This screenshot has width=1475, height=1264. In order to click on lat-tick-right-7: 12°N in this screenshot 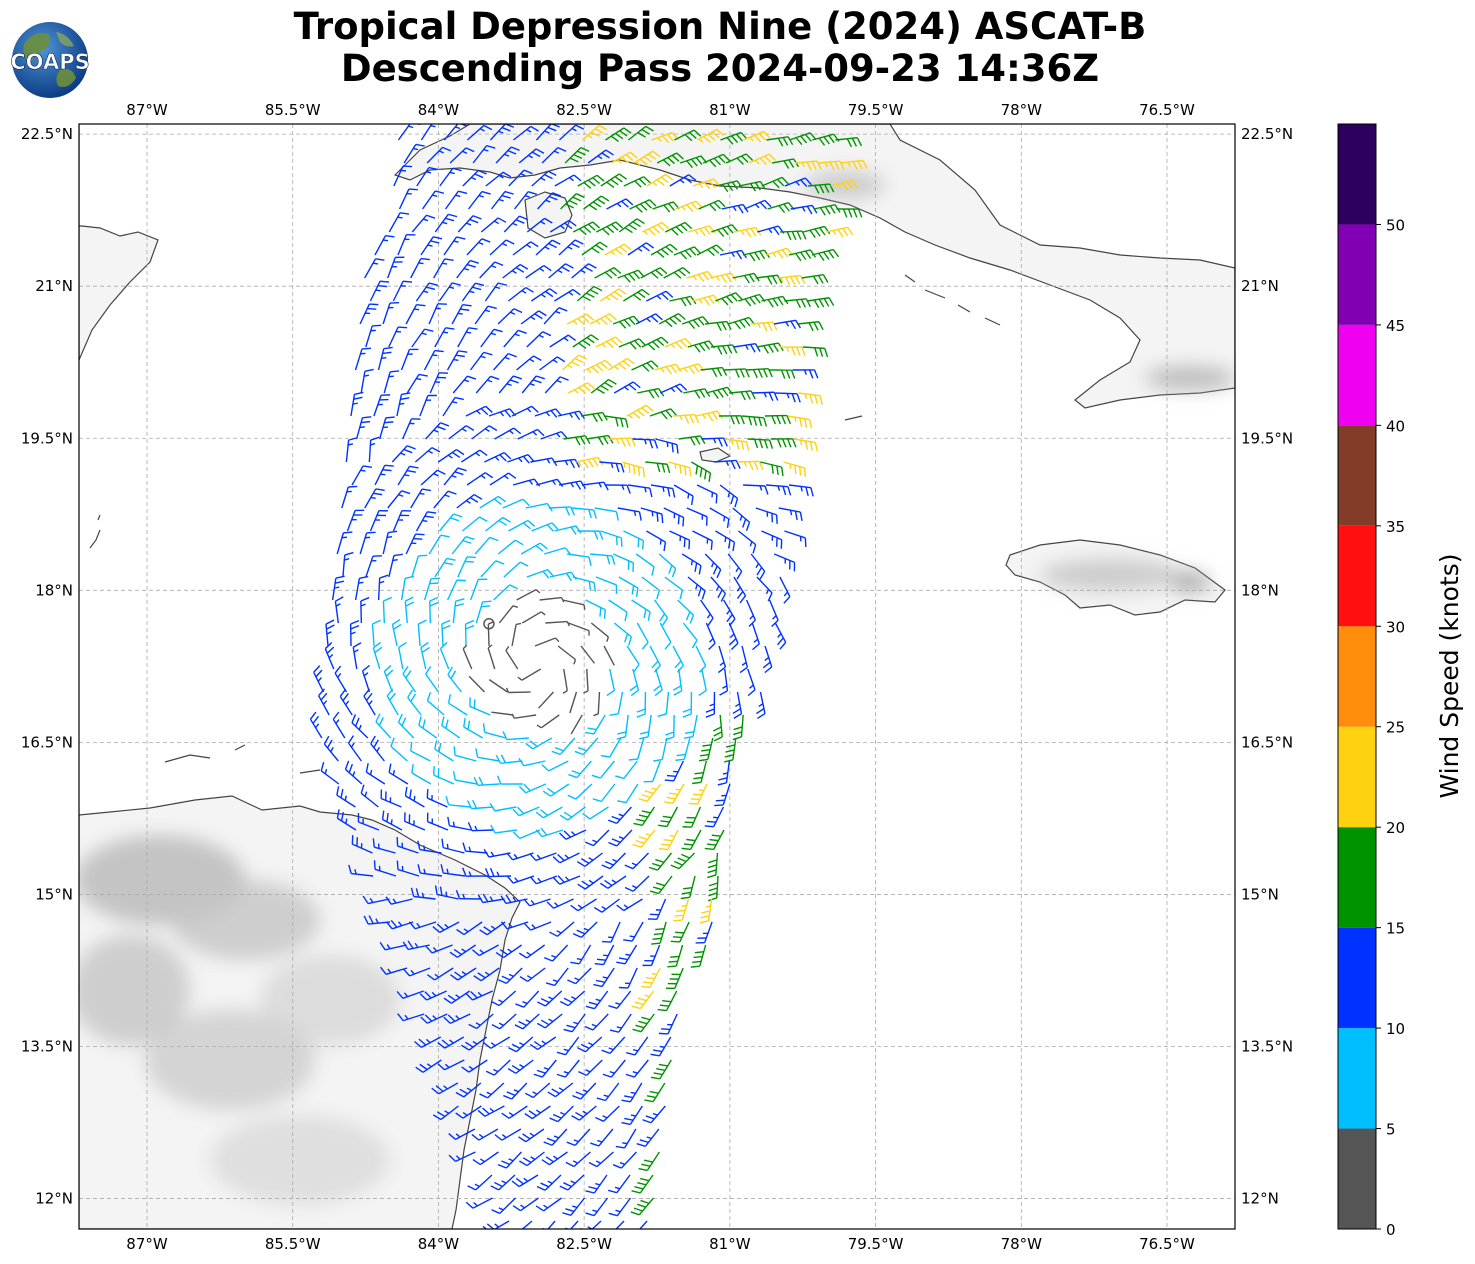, I will do `click(1260, 1199)`.